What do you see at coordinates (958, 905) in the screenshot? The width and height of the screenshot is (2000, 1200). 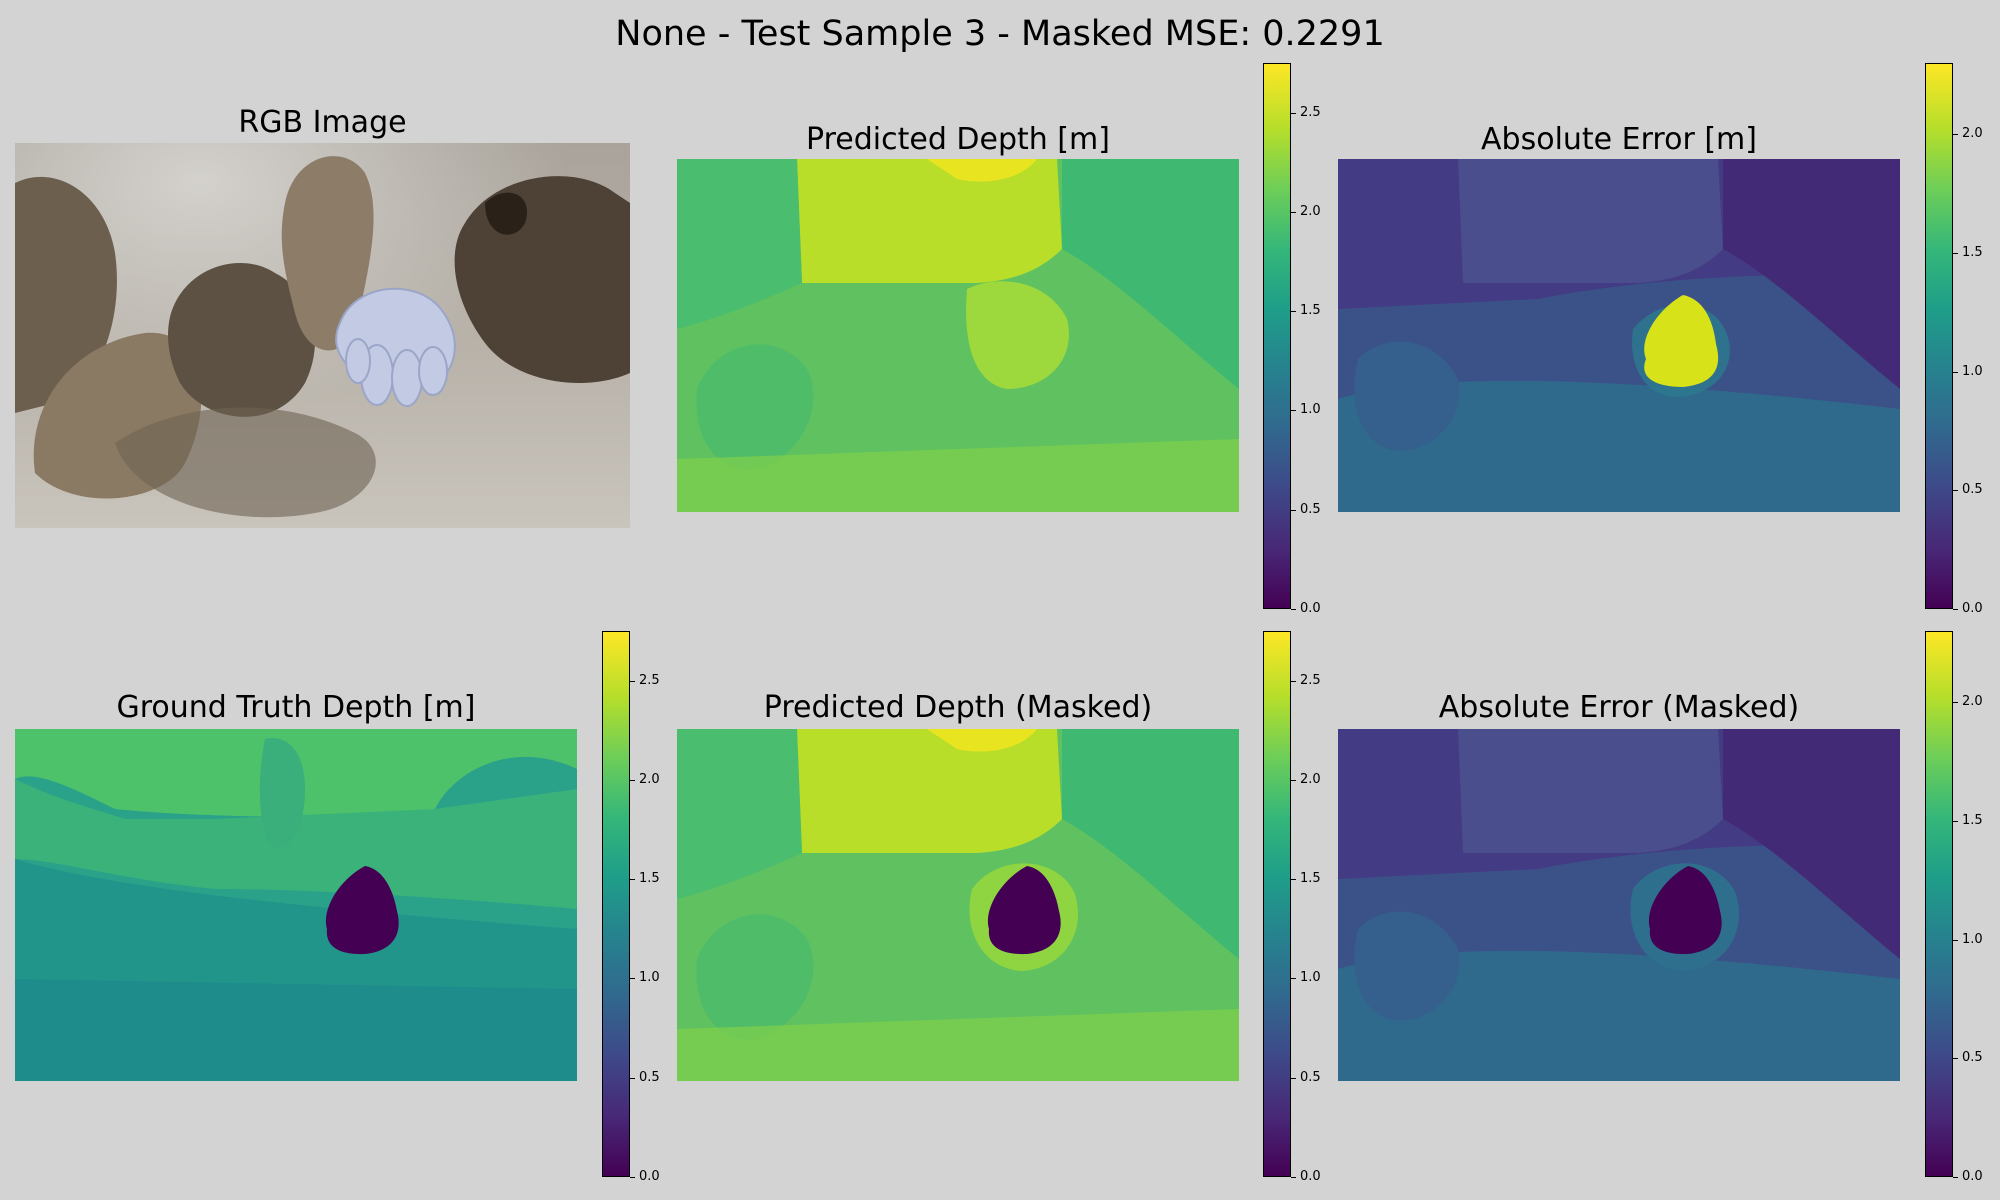 I see `predicted-depth-masked-map` at bounding box center [958, 905].